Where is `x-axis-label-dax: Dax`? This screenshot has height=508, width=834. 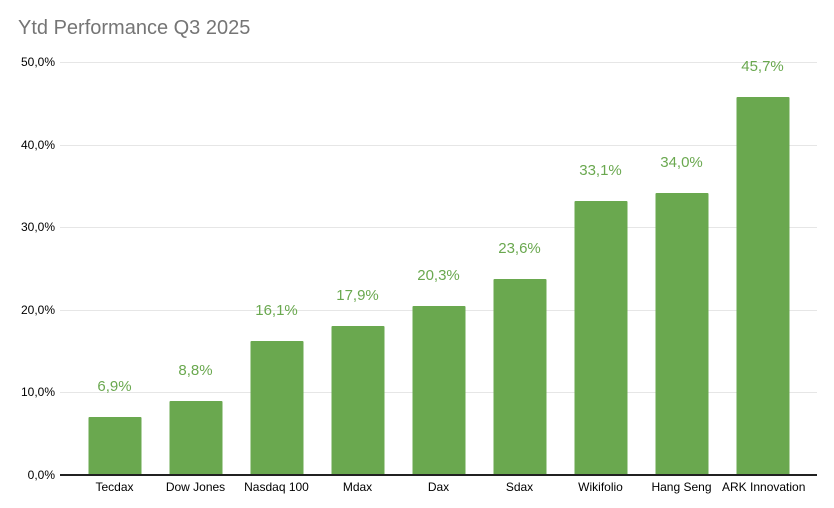 x-axis-label-dax: Dax is located at coordinates (438, 487).